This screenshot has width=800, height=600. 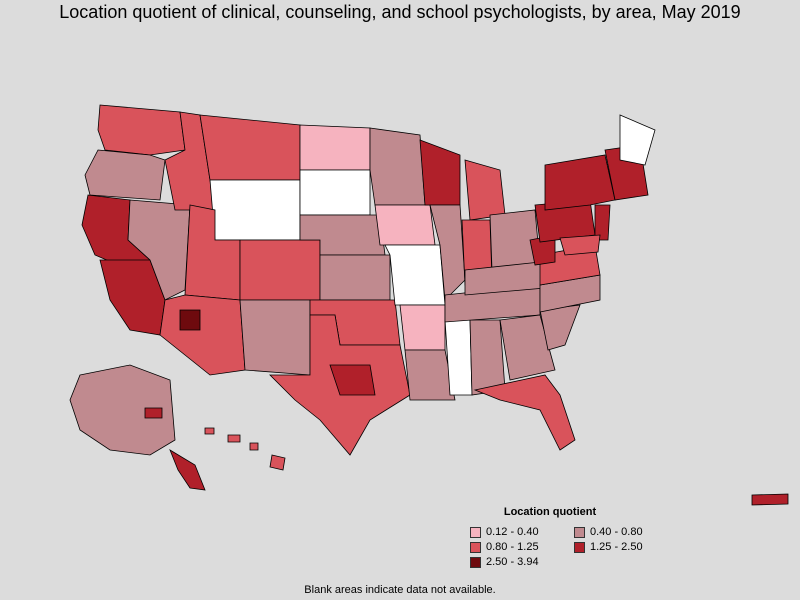 What do you see at coordinates (458, 357) in the screenshot?
I see `region-ms` at bounding box center [458, 357].